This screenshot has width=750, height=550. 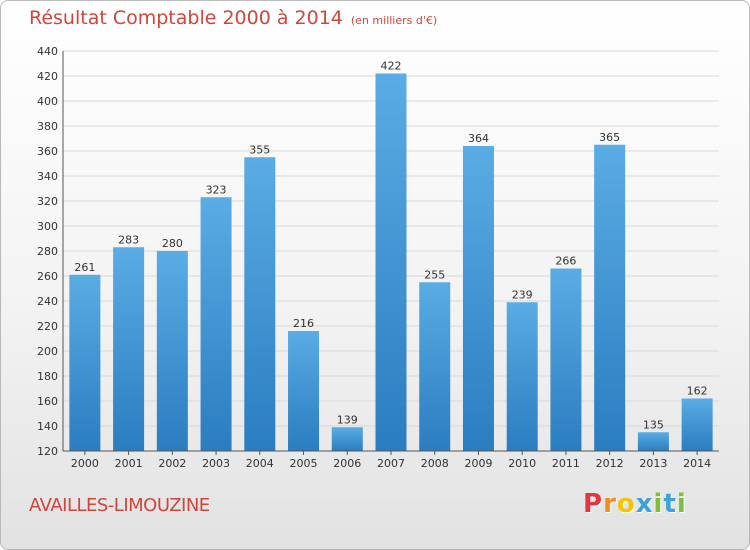 I want to click on logo-letter: t, so click(x=670, y=504).